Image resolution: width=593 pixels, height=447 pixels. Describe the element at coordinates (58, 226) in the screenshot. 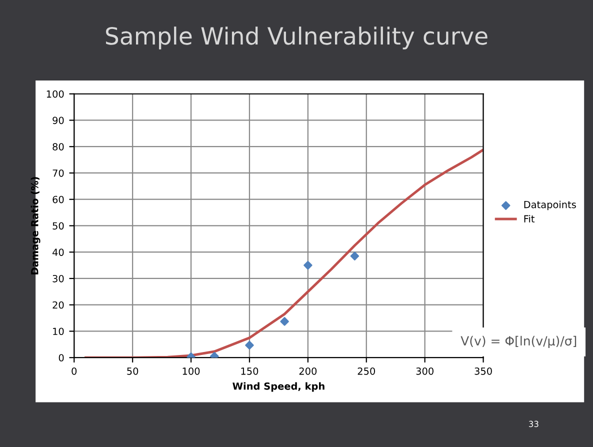

I see `y-tick-label: 50` at that location.